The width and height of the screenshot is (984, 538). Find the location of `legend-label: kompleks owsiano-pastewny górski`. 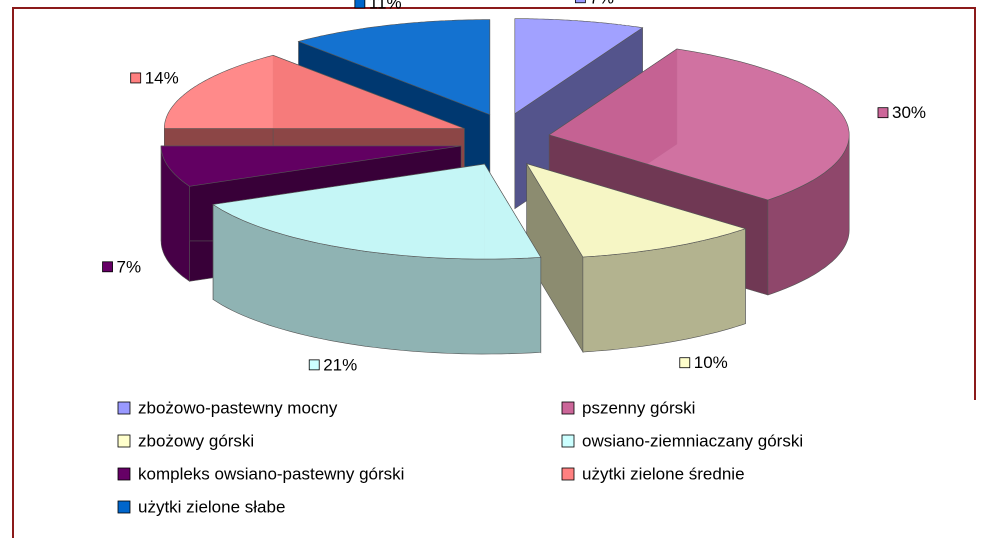

legend-label: kompleks owsiano-pastewny górski is located at coordinates (271, 473).